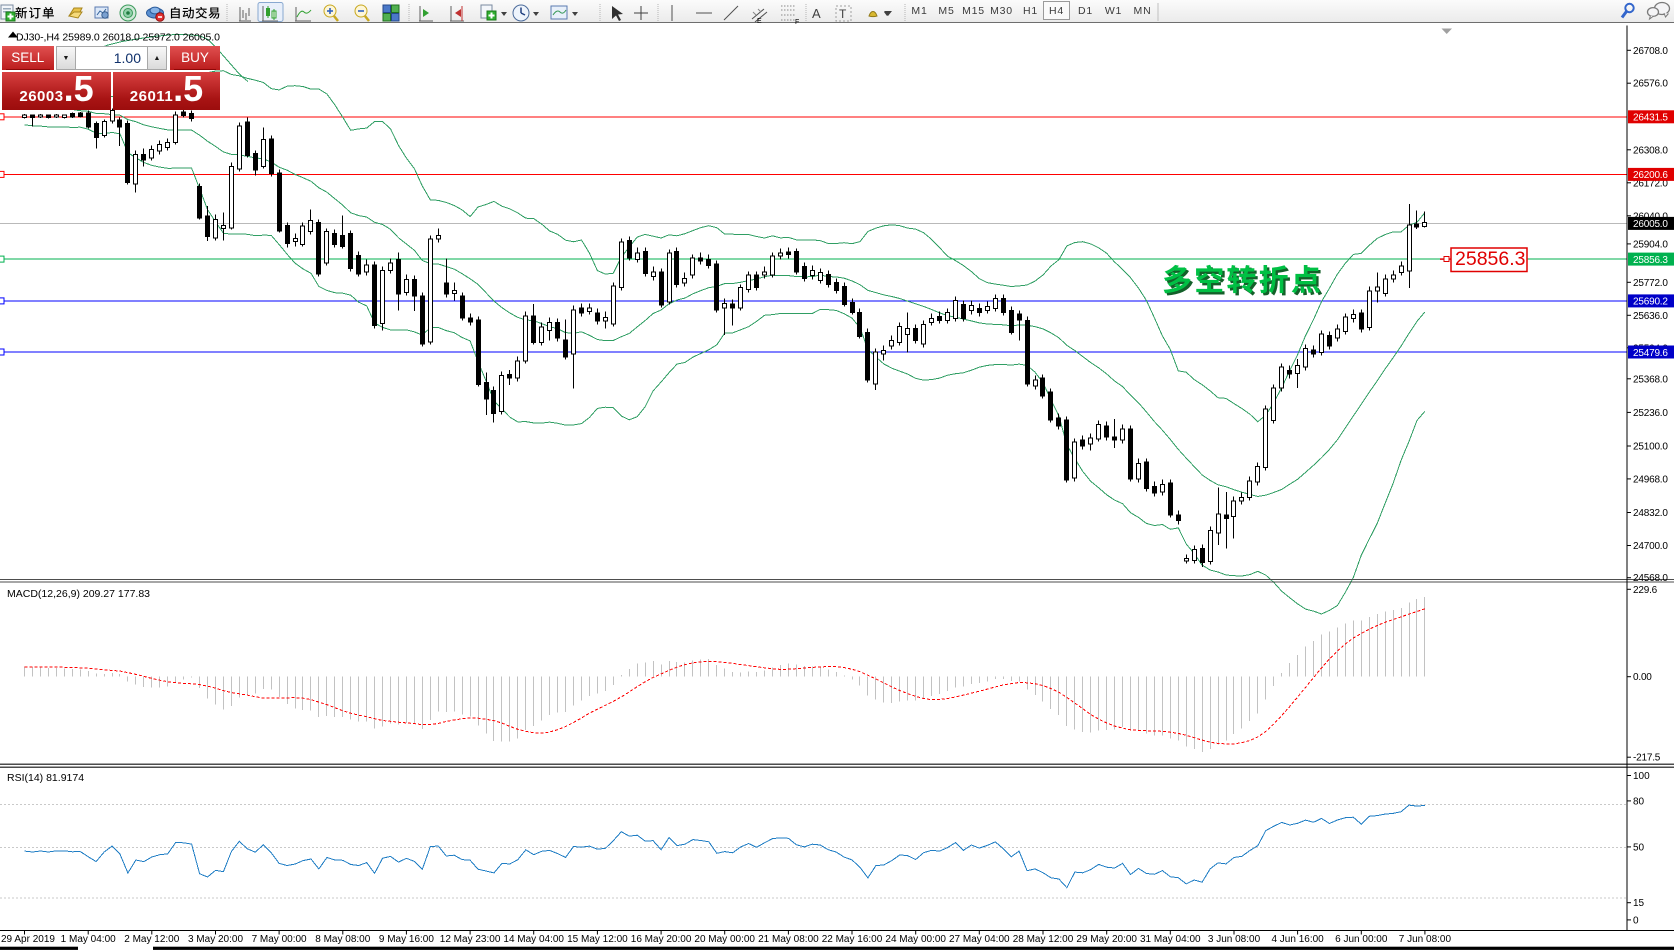 This screenshot has height=951, width=1674. Describe the element at coordinates (1650, 175) in the screenshot. I see `svg-text: 26200.6` at that location.